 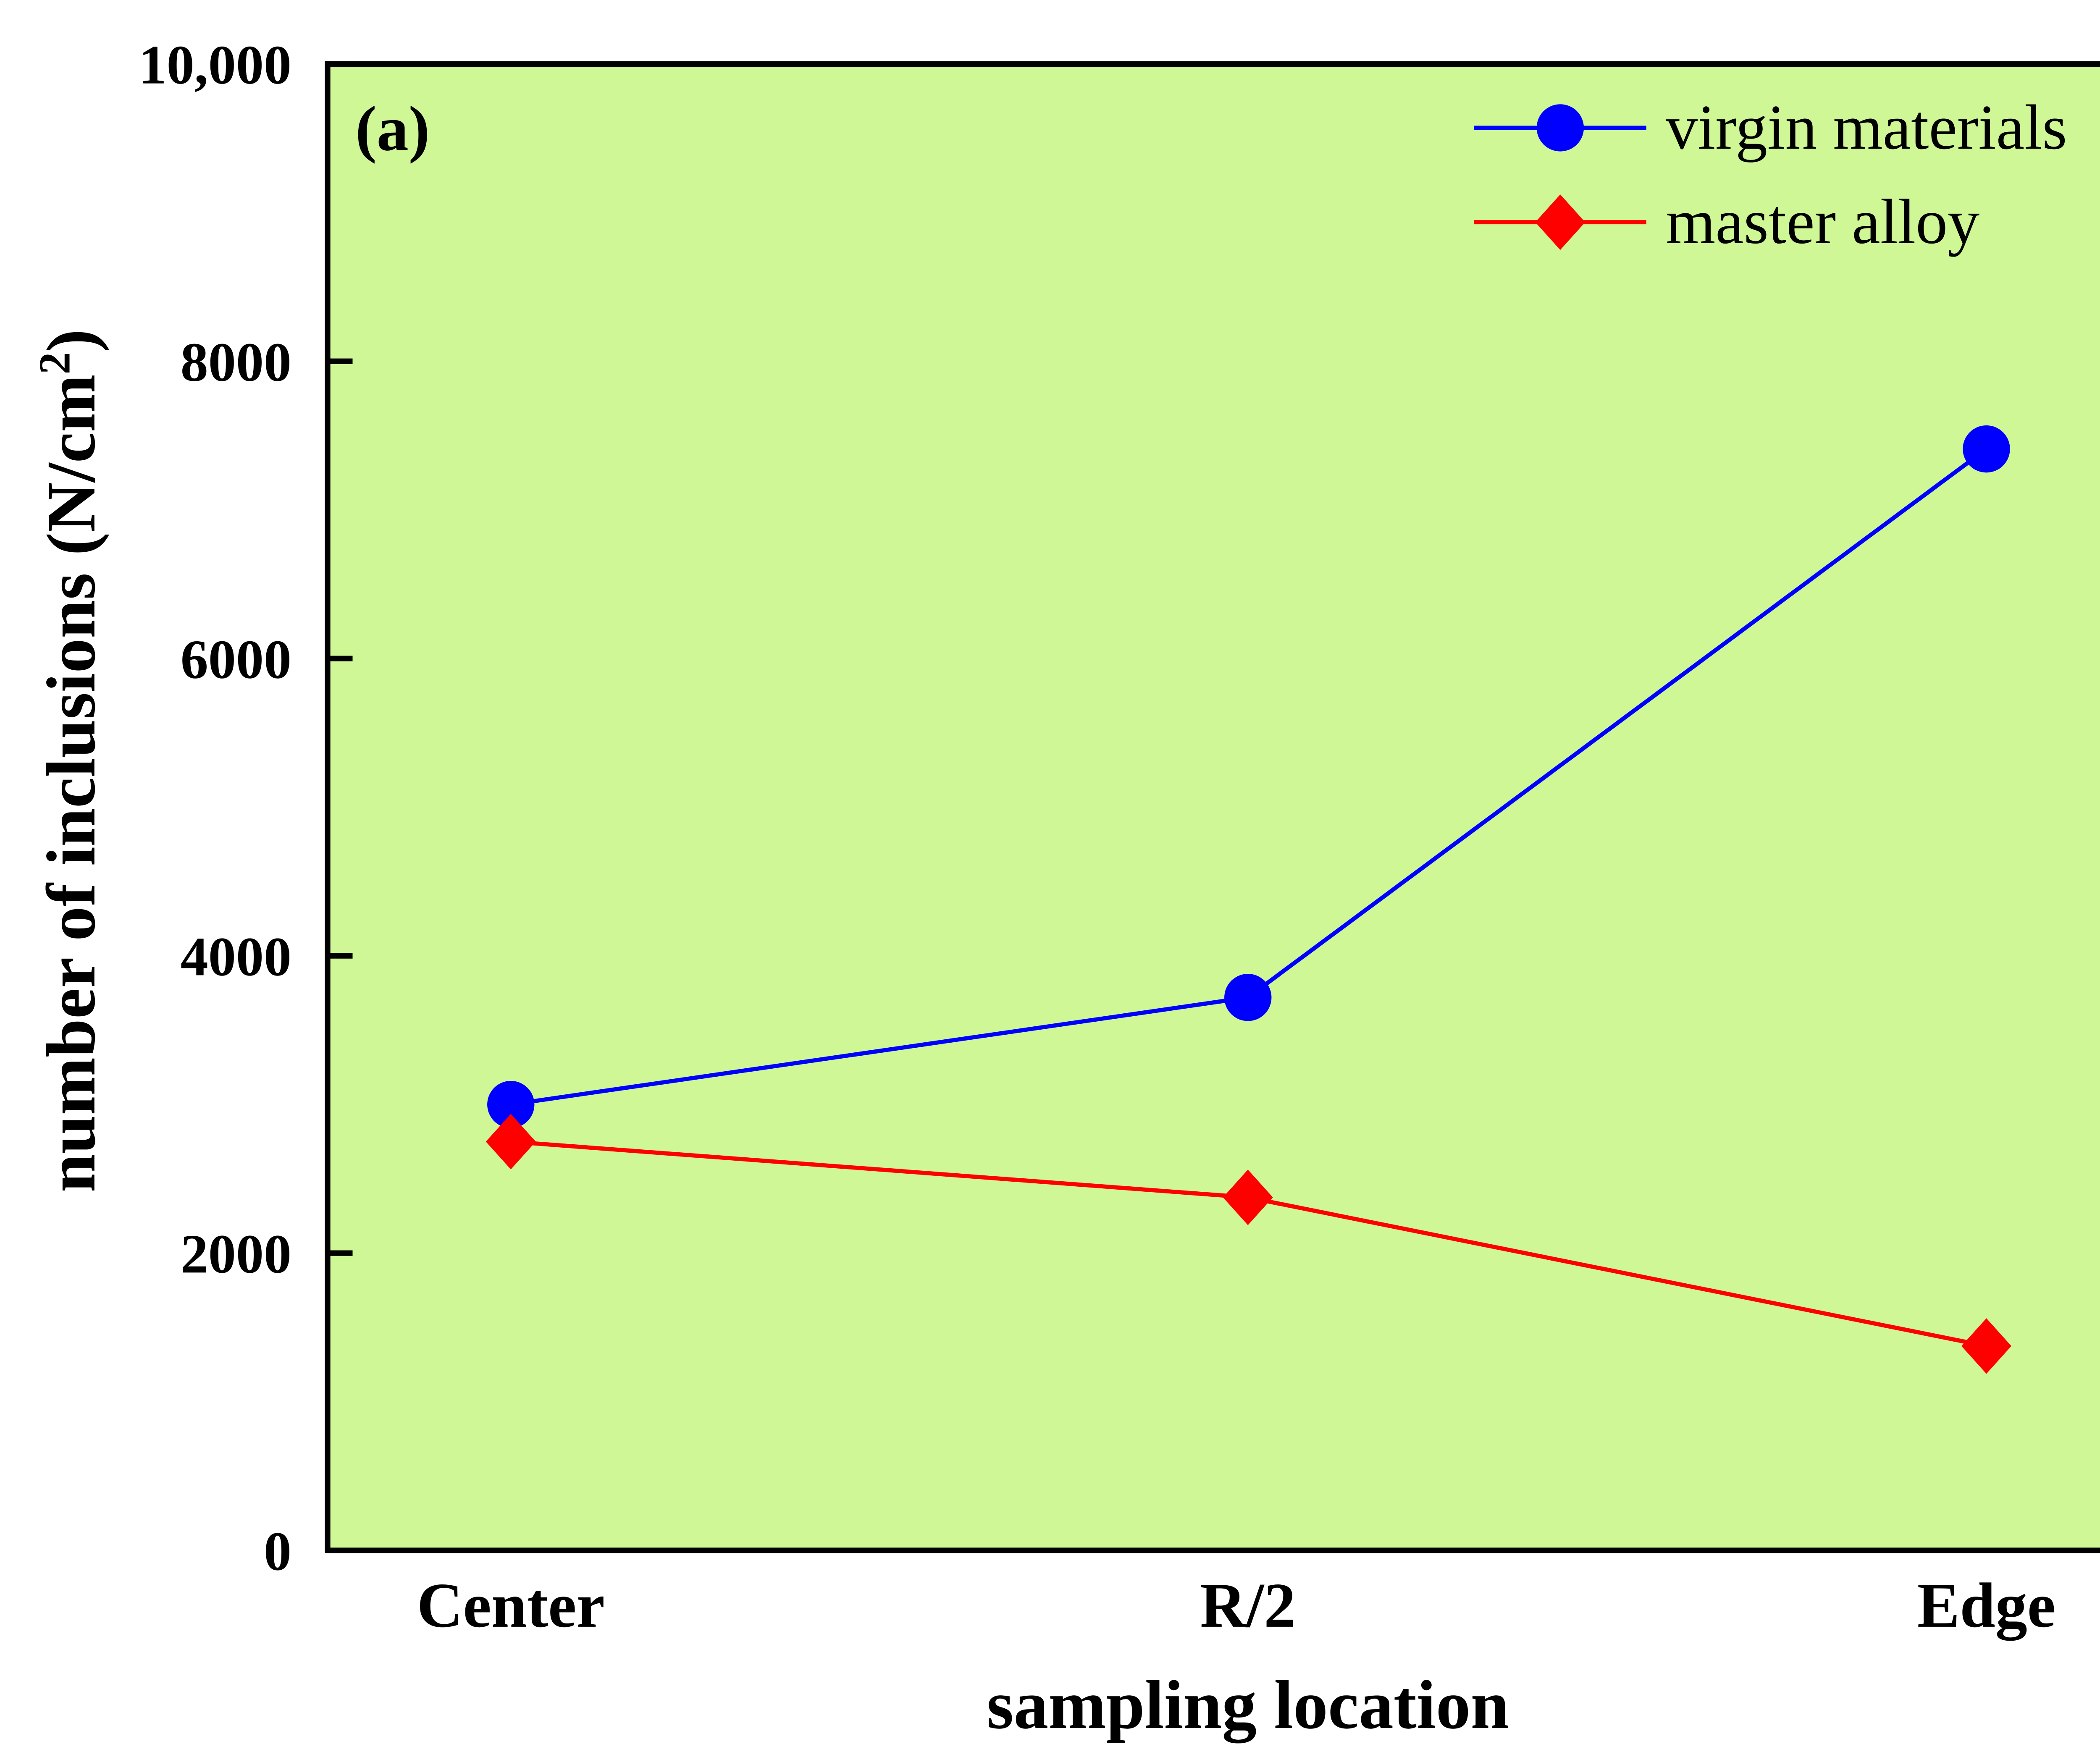 I want to click on y-tick-label: 4000, so click(x=236, y=957).